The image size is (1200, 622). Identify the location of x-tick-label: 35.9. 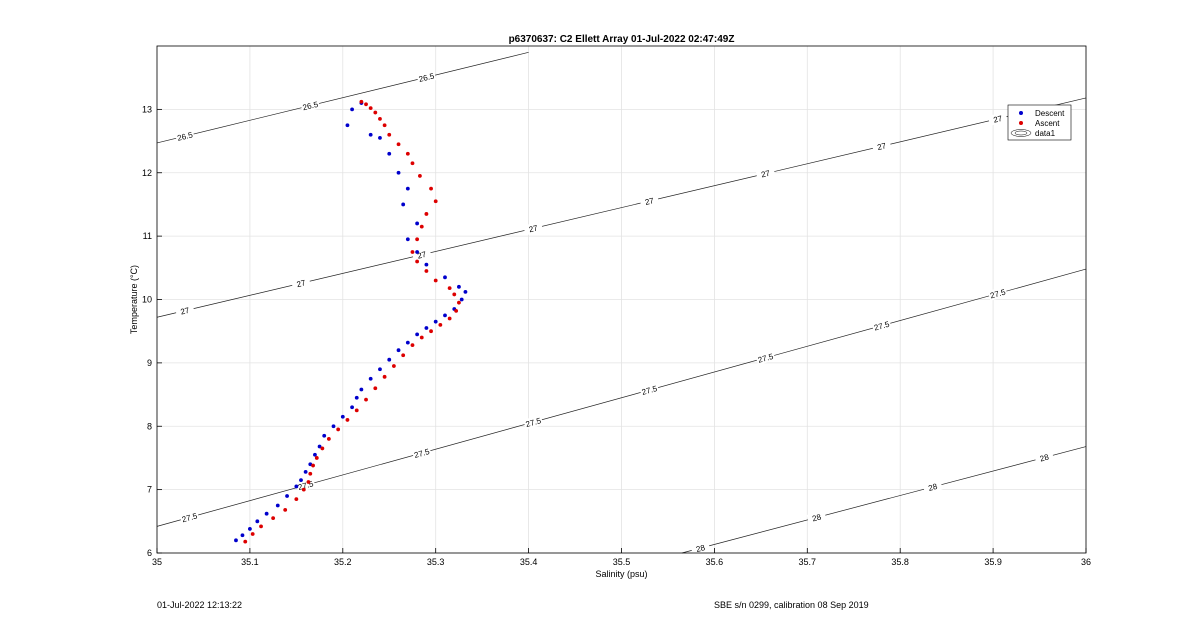
(993, 562).